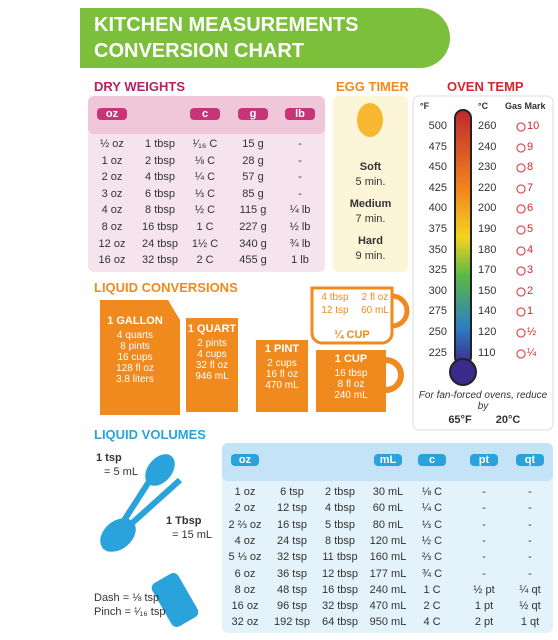 This screenshot has height=640, width=558. What do you see at coordinates (370, 241) in the screenshot?
I see `egg-name: Hard` at bounding box center [370, 241].